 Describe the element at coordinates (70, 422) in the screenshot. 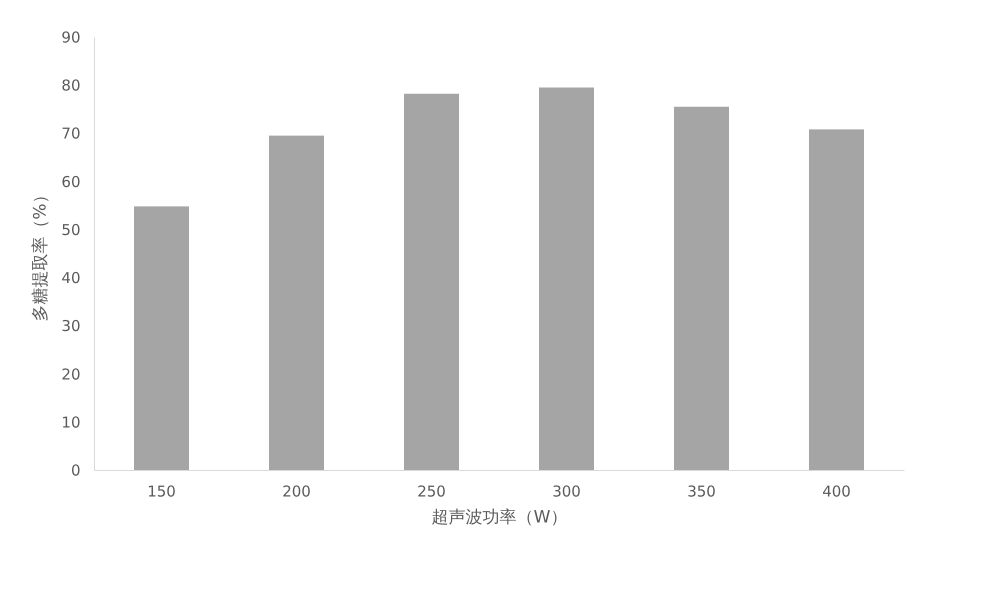

I see `y-tick-label: 10` at that location.